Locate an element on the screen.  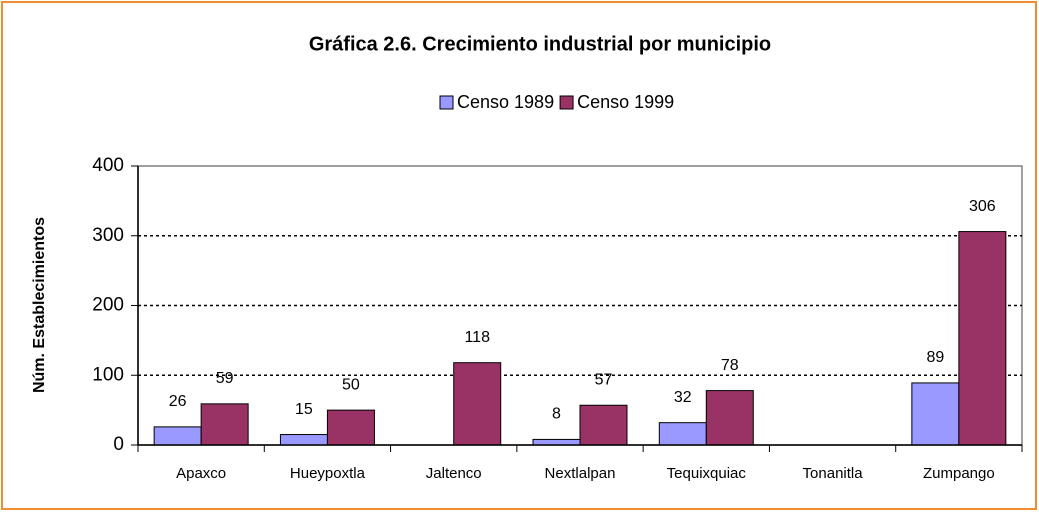
value-label: 59 is located at coordinates (225, 378).